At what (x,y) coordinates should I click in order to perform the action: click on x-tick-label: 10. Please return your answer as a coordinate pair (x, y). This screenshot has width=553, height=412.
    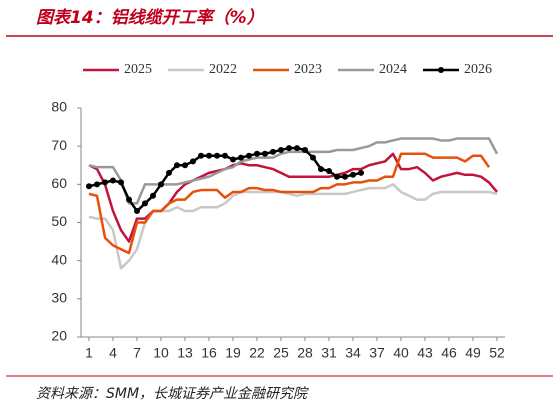
    Looking at the image, I should click on (161, 353).